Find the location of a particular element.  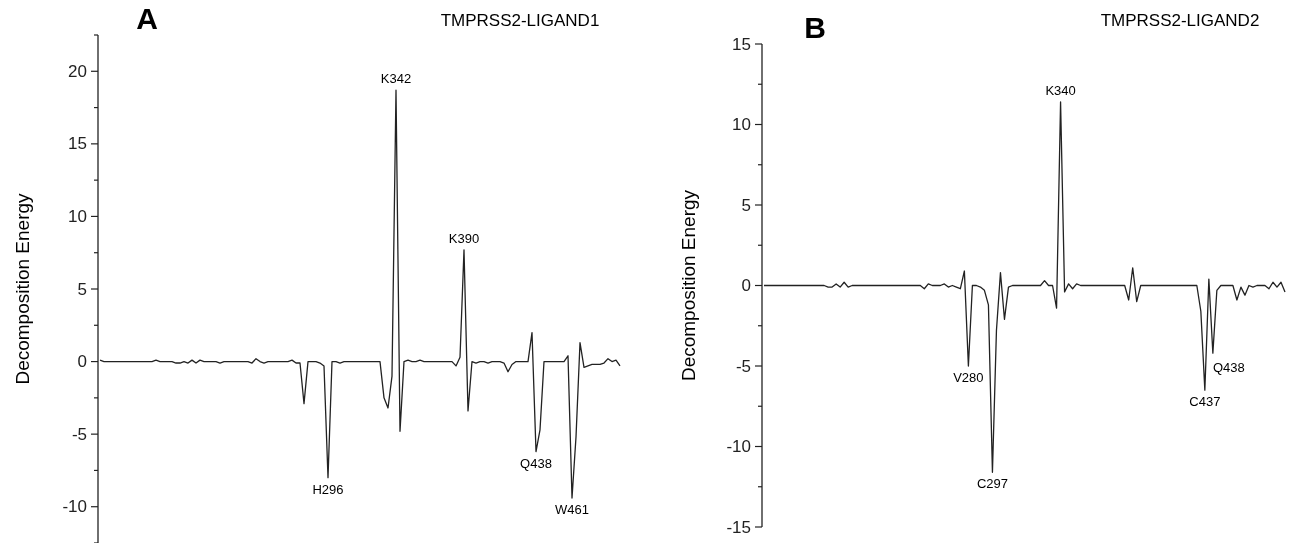

annotation: K342 is located at coordinates (396, 79).